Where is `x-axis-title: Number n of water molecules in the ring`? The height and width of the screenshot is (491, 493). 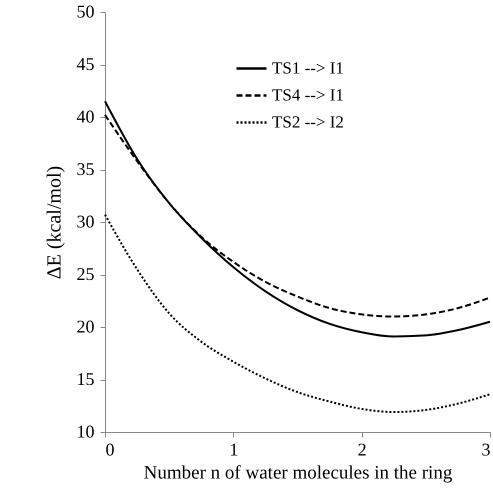 x-axis-title: Number n of water molecules in the ring is located at coordinates (298, 473).